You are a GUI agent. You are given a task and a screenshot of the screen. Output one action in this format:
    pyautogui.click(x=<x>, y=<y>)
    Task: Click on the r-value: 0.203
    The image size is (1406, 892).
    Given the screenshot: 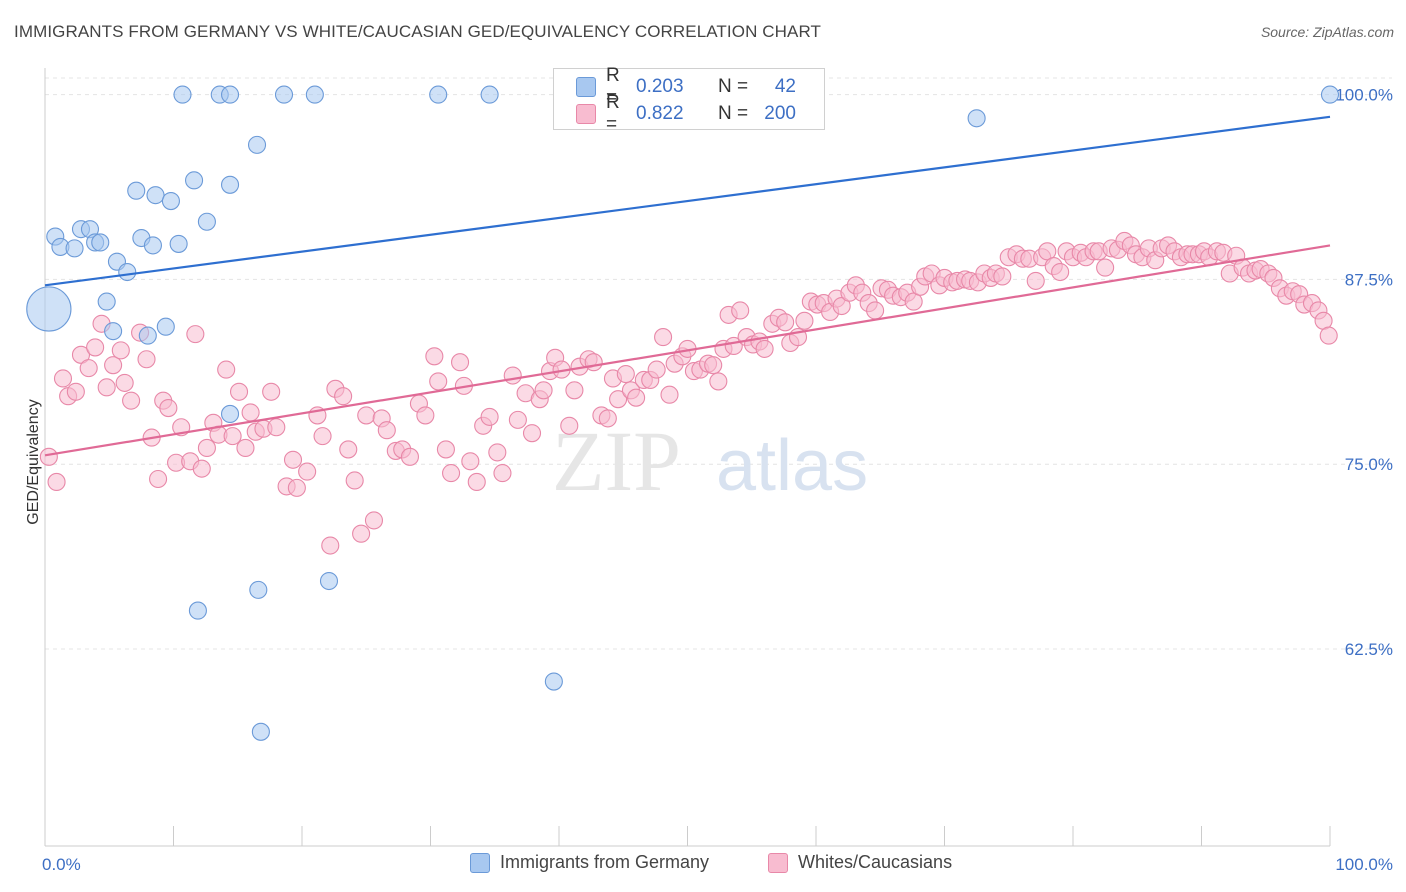 What is the action you would take?
    pyautogui.click(x=660, y=86)
    